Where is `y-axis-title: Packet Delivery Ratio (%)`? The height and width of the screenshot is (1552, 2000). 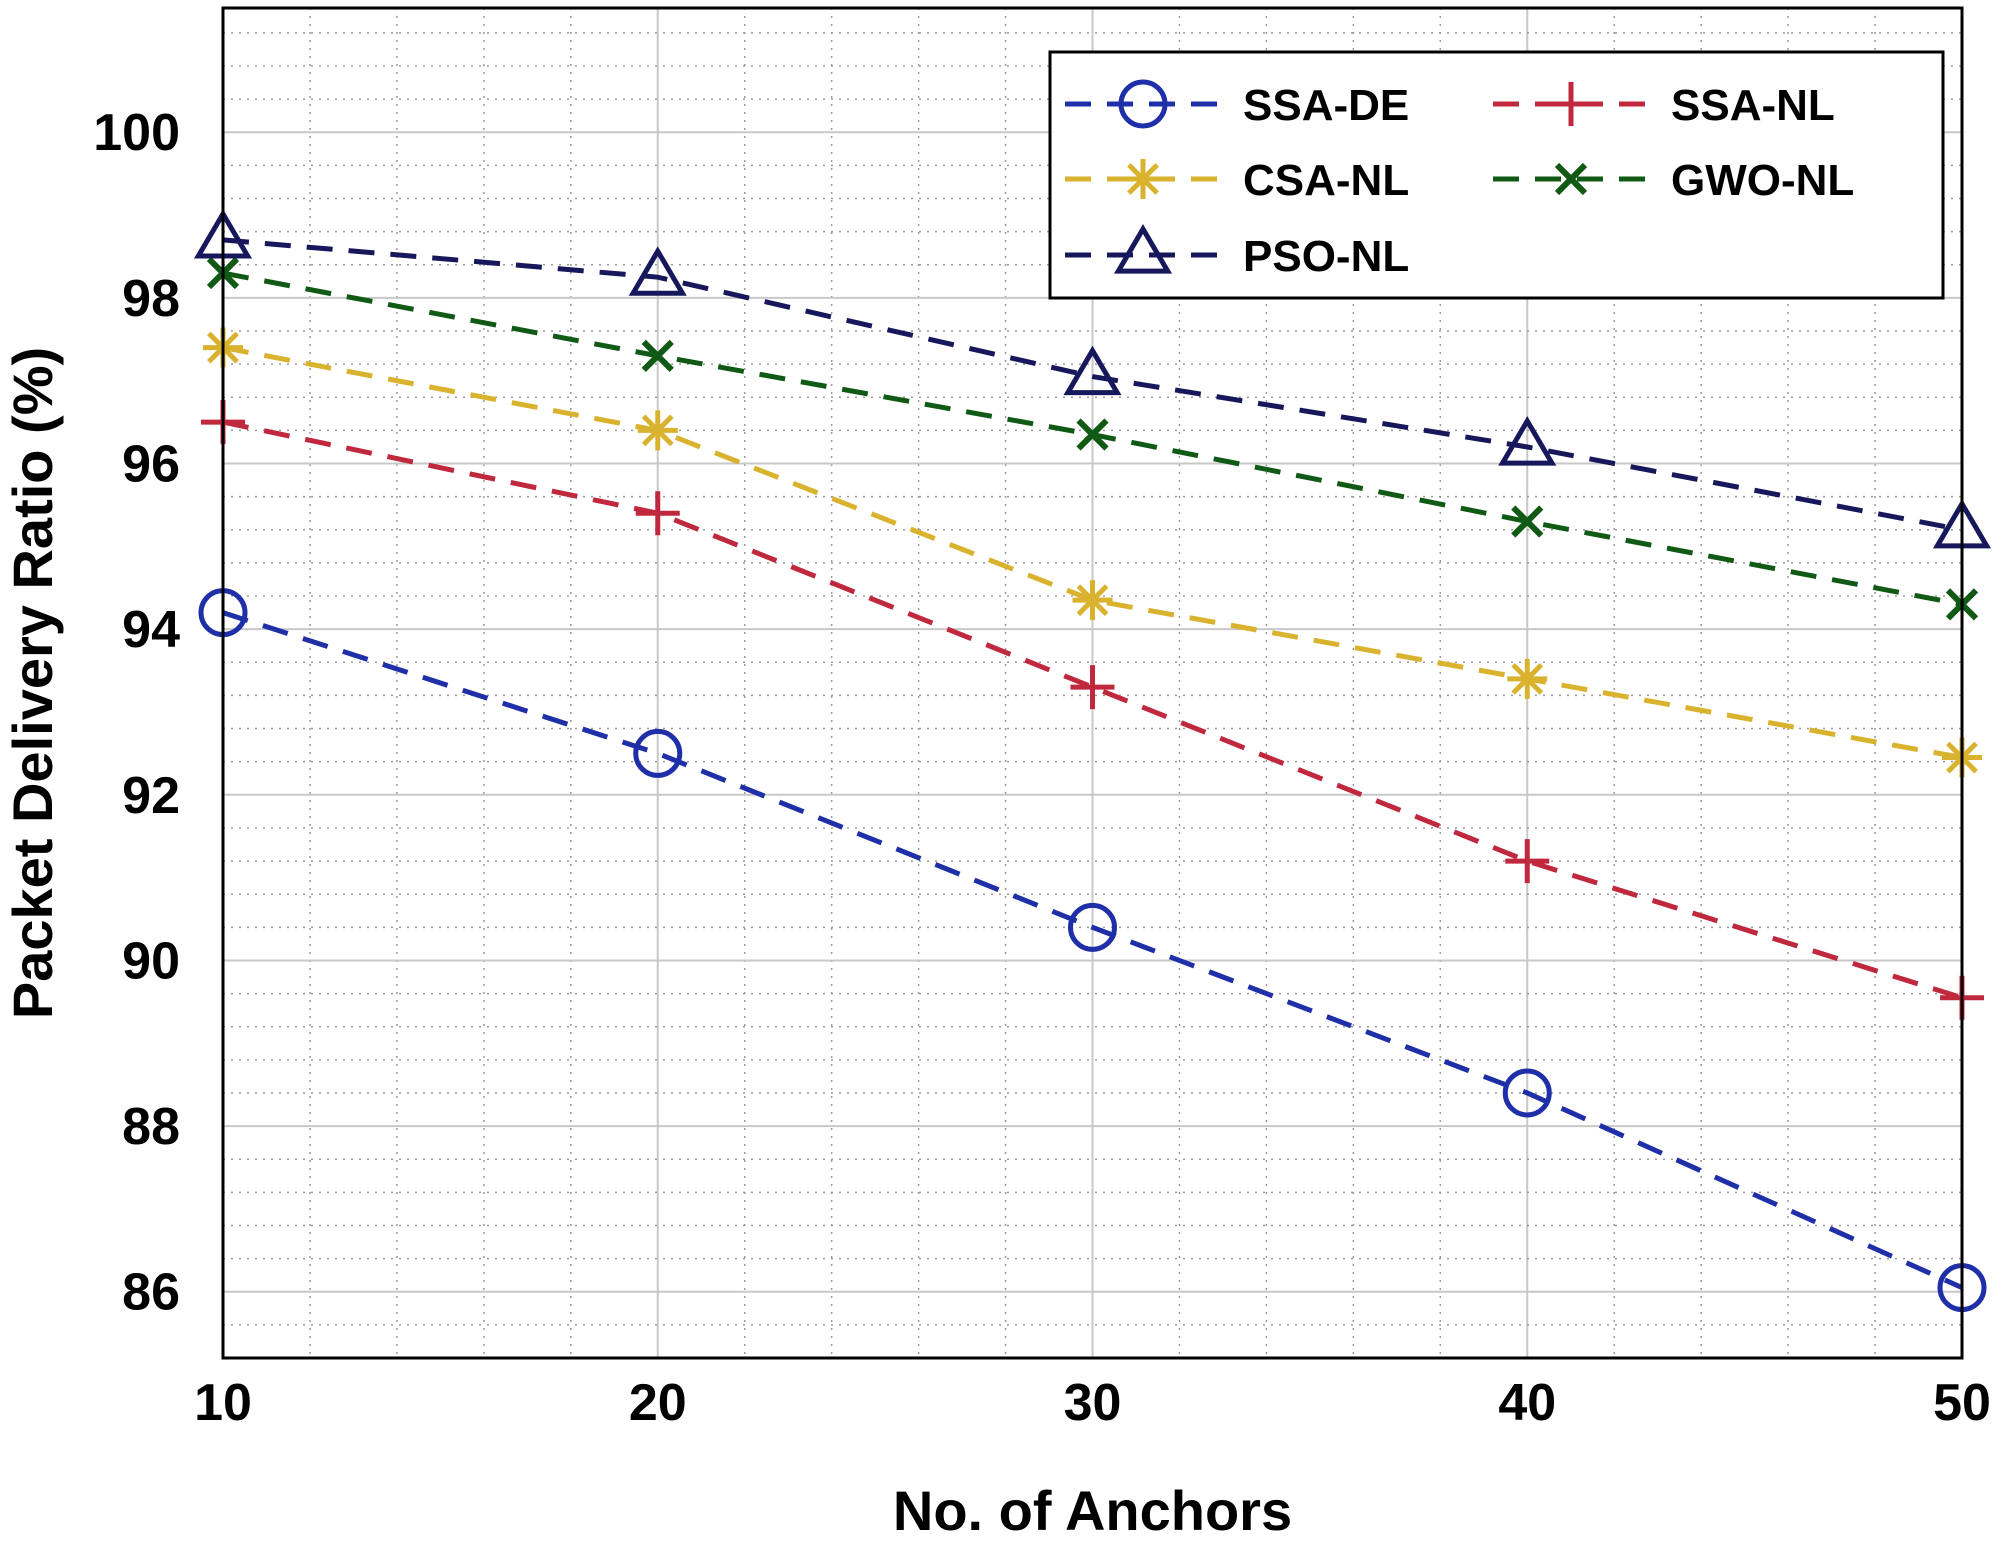
y-axis-title: Packet Delivery Ratio (%) is located at coordinates (32, 683).